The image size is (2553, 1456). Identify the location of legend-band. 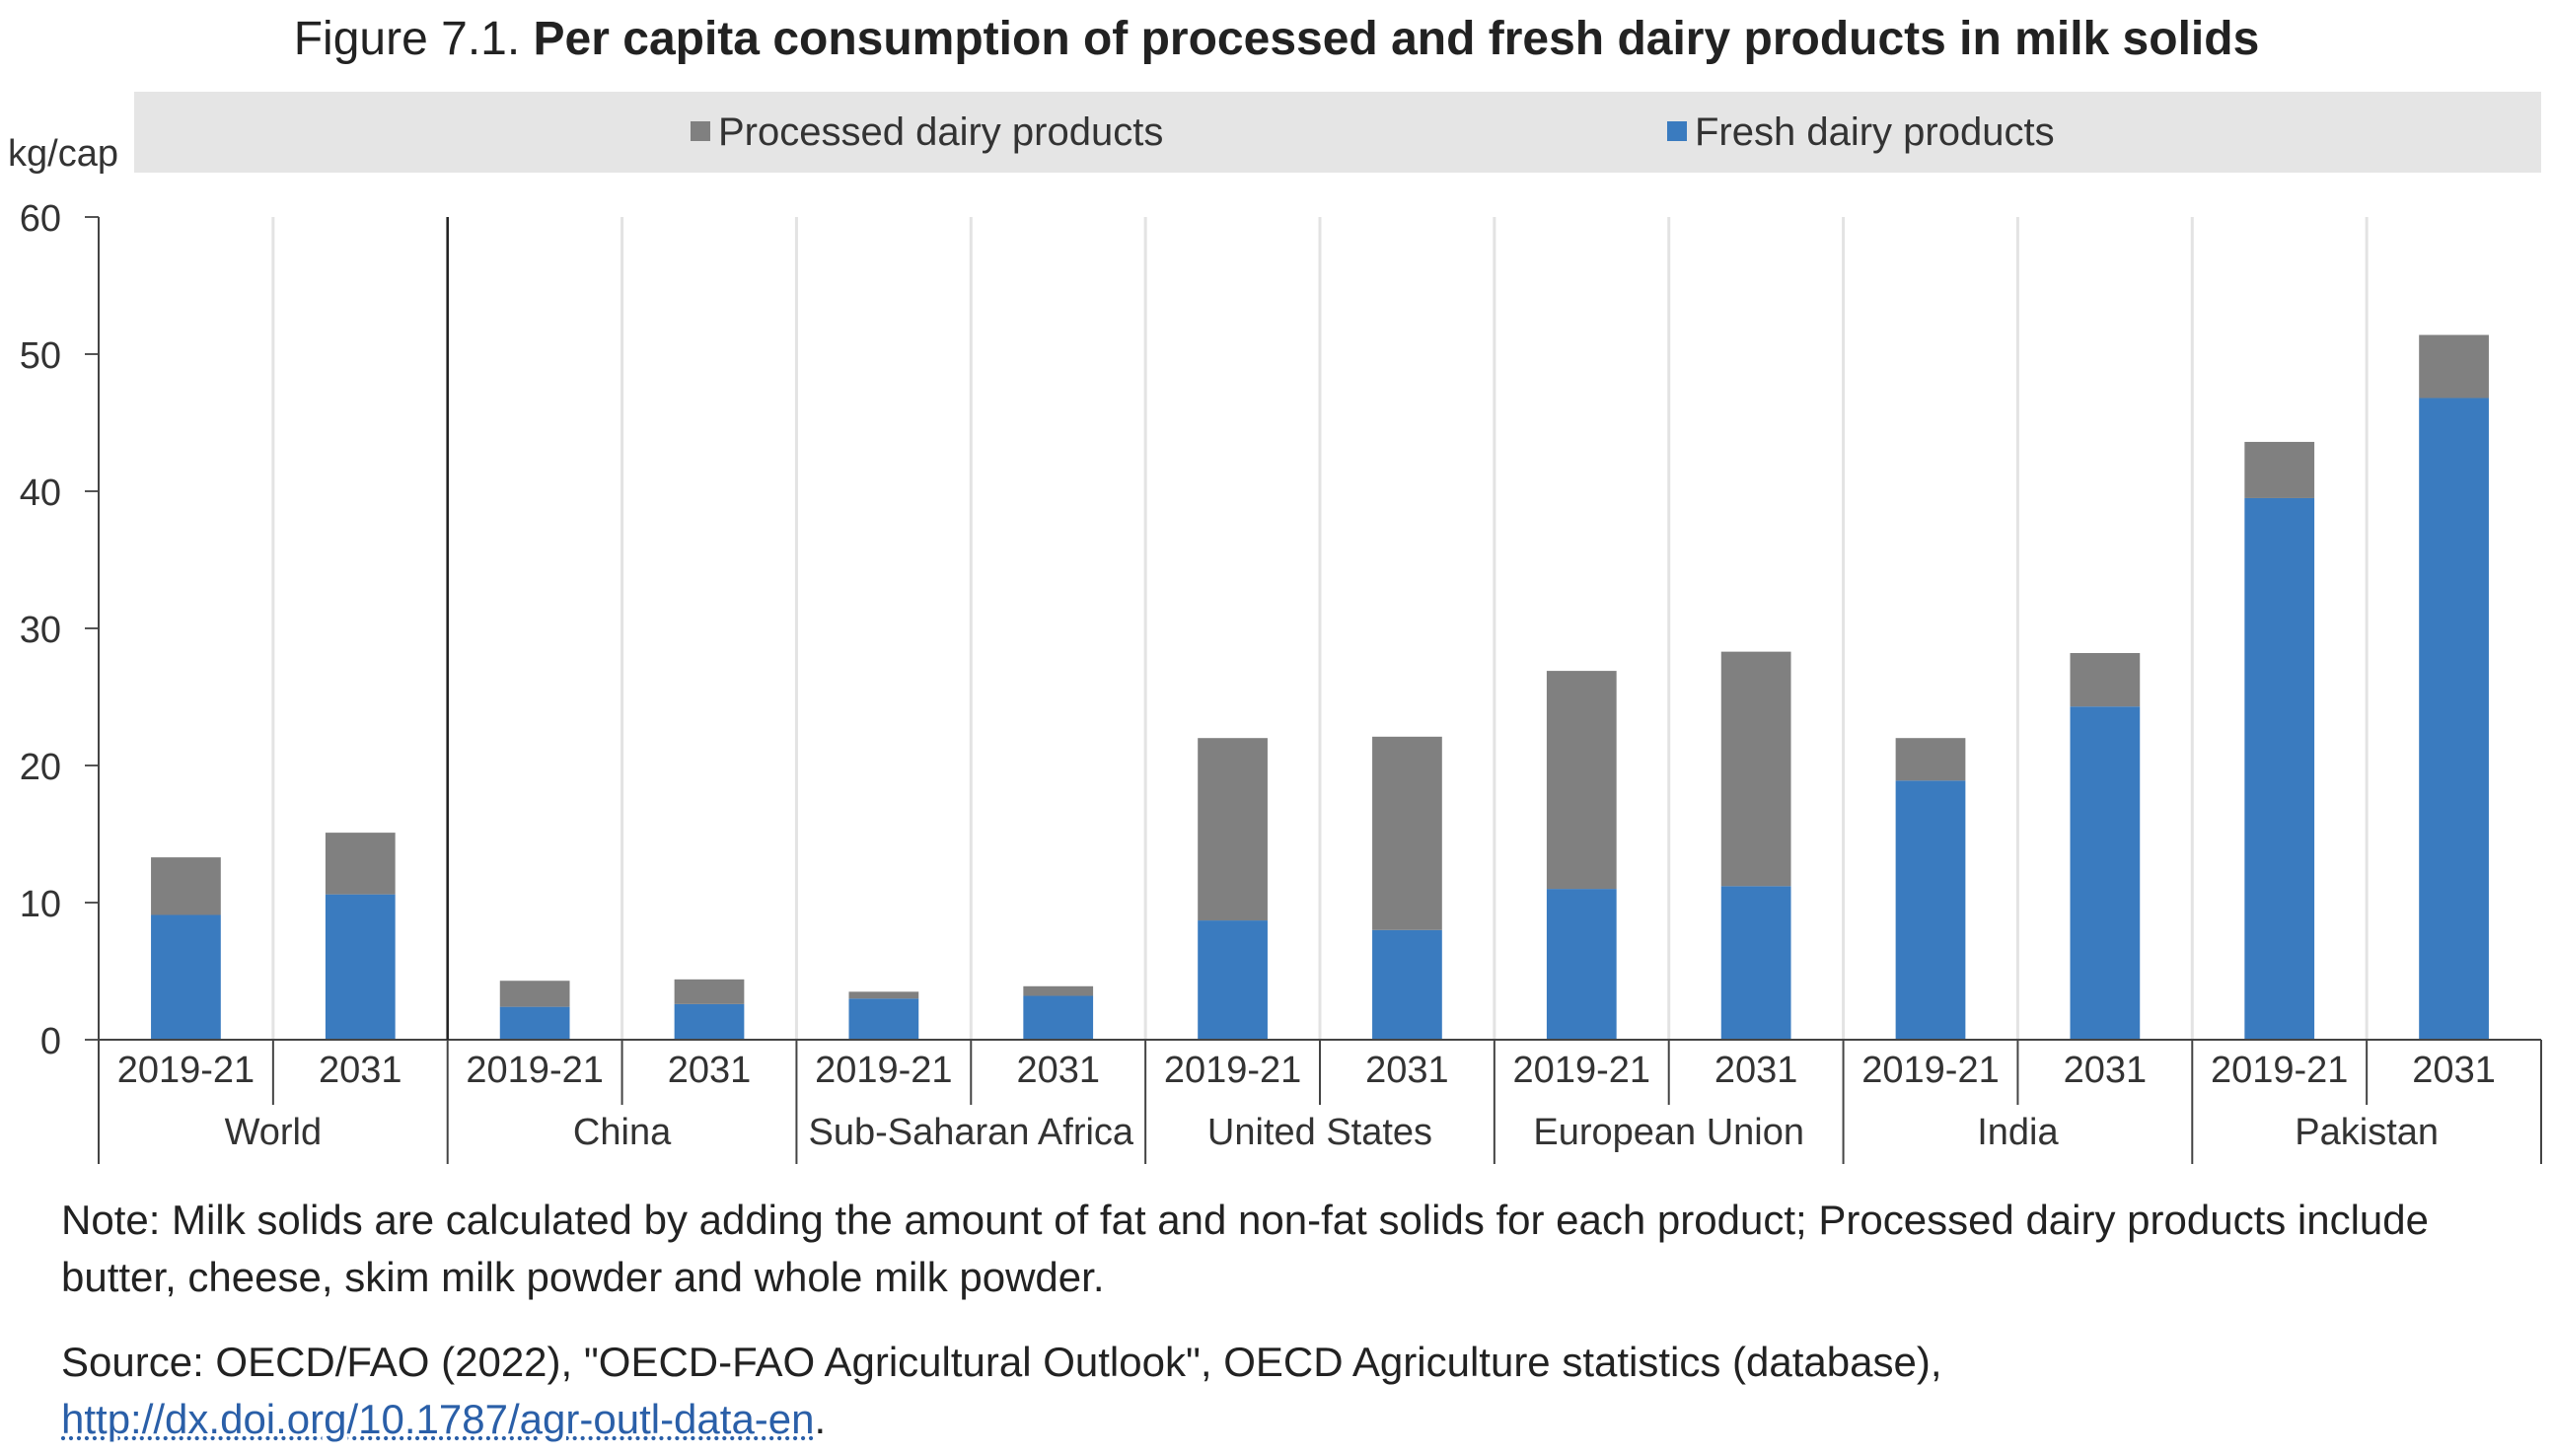
(1337, 132).